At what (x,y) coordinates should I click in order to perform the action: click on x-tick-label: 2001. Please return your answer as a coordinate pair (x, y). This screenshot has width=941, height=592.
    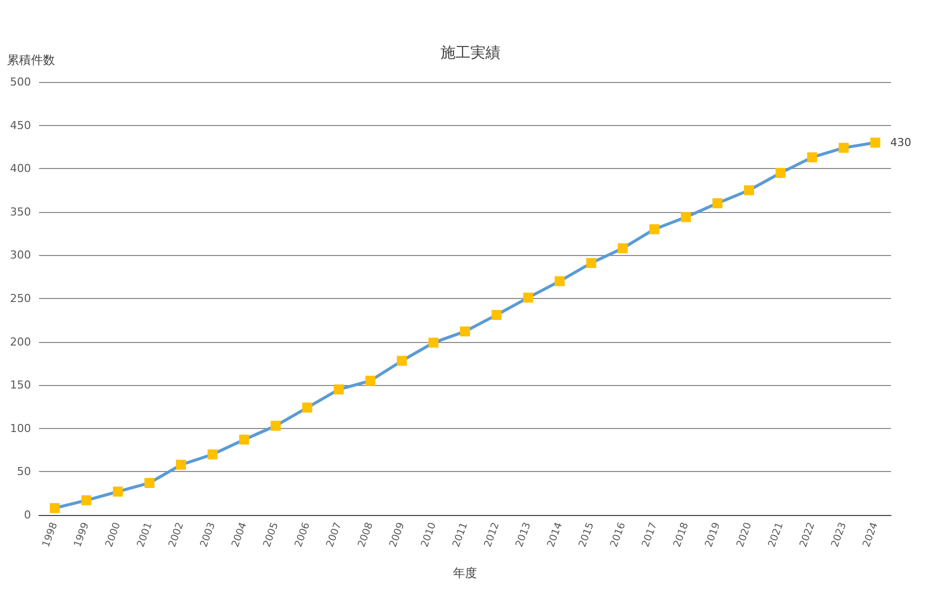
    Looking at the image, I should click on (145, 535).